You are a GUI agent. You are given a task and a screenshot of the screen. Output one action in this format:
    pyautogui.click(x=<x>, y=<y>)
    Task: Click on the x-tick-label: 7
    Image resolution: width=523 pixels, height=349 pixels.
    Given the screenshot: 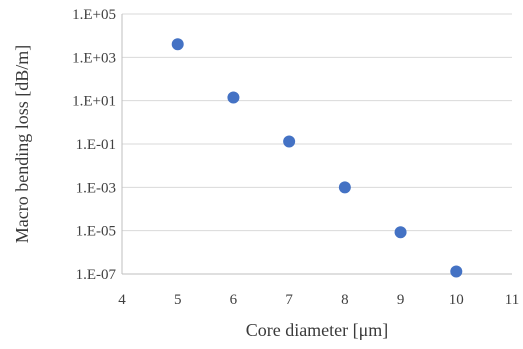 What is the action you would take?
    pyautogui.click(x=289, y=300)
    